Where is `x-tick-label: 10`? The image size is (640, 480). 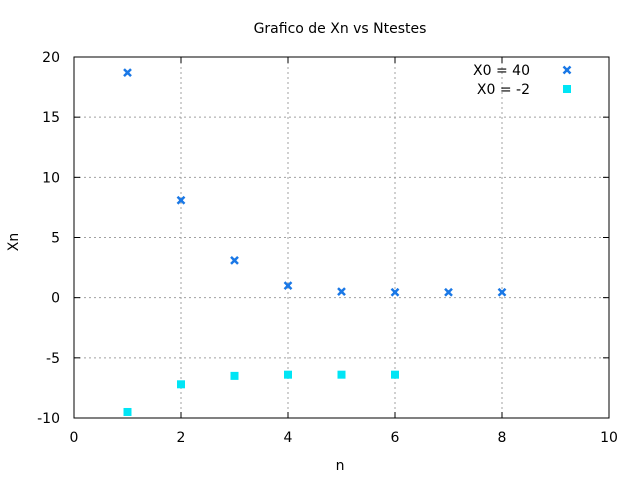
x-tick-label: 10 is located at coordinates (609, 438).